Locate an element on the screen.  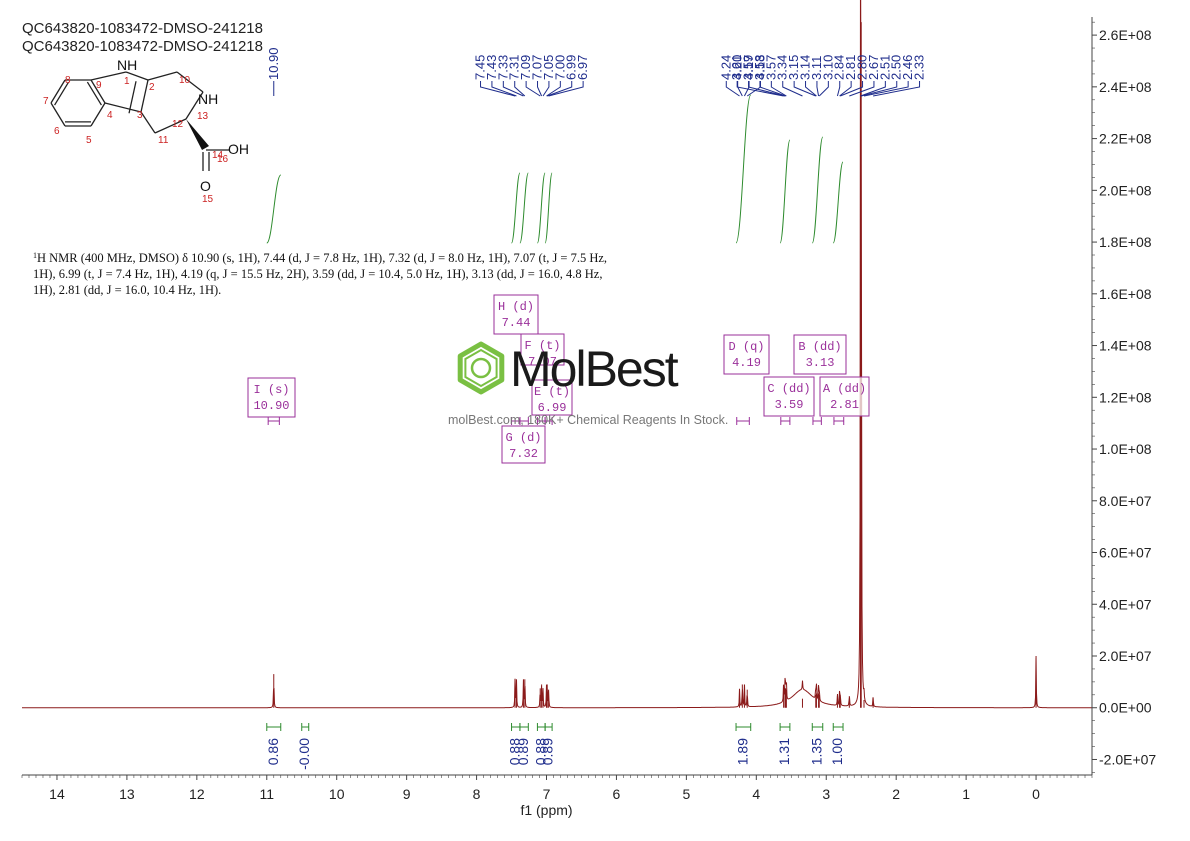
multiplet-shift: 2.81 is located at coordinates (844, 405).